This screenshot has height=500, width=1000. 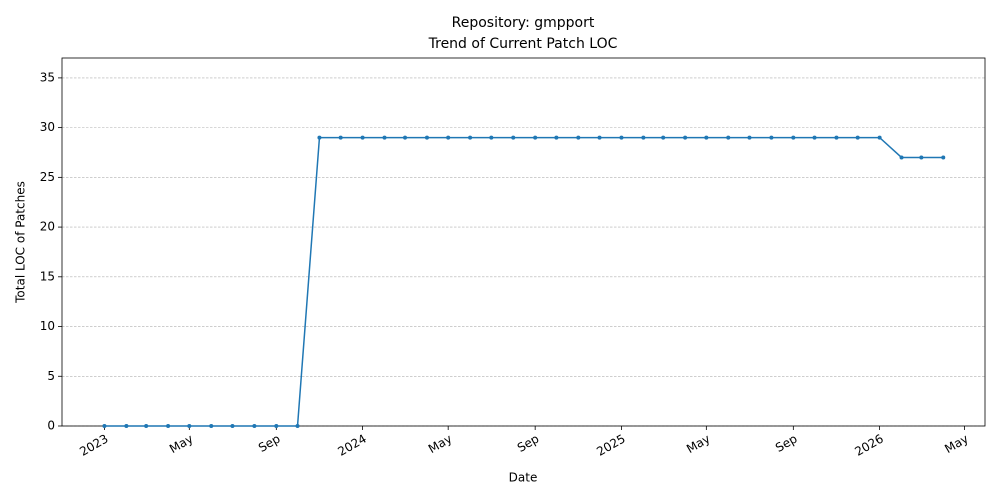 I want to click on y-tick-label: 20, so click(x=47, y=227).